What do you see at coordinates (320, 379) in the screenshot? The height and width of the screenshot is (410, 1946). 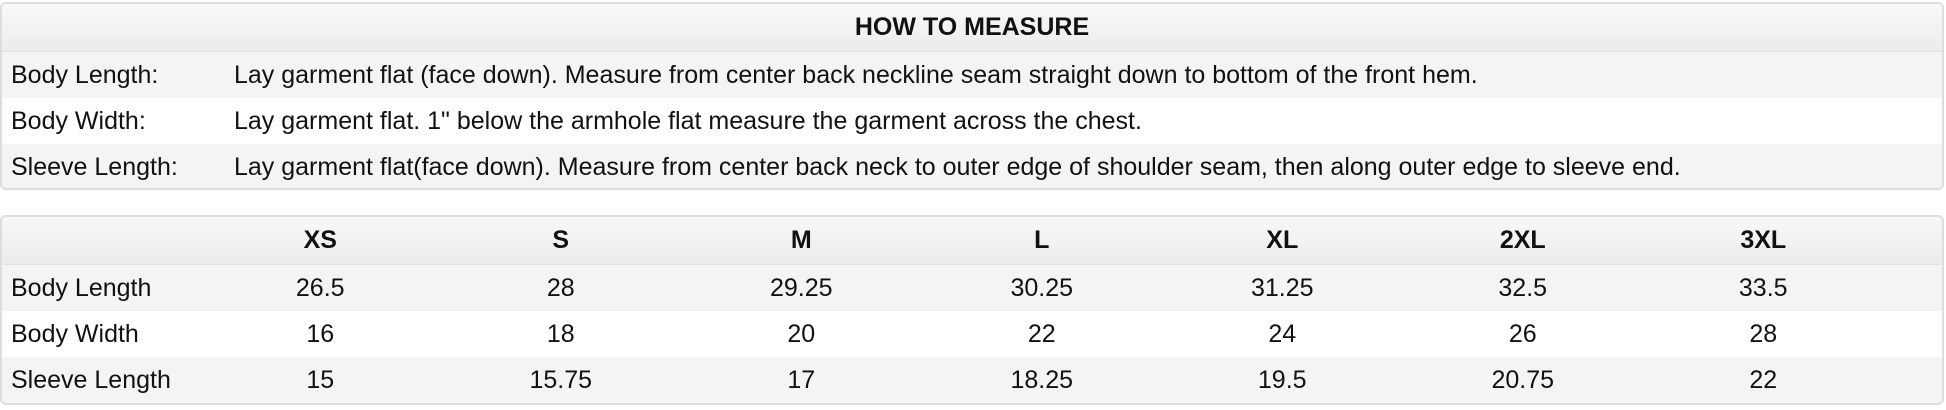 I see `size-value-cell: 15` at bounding box center [320, 379].